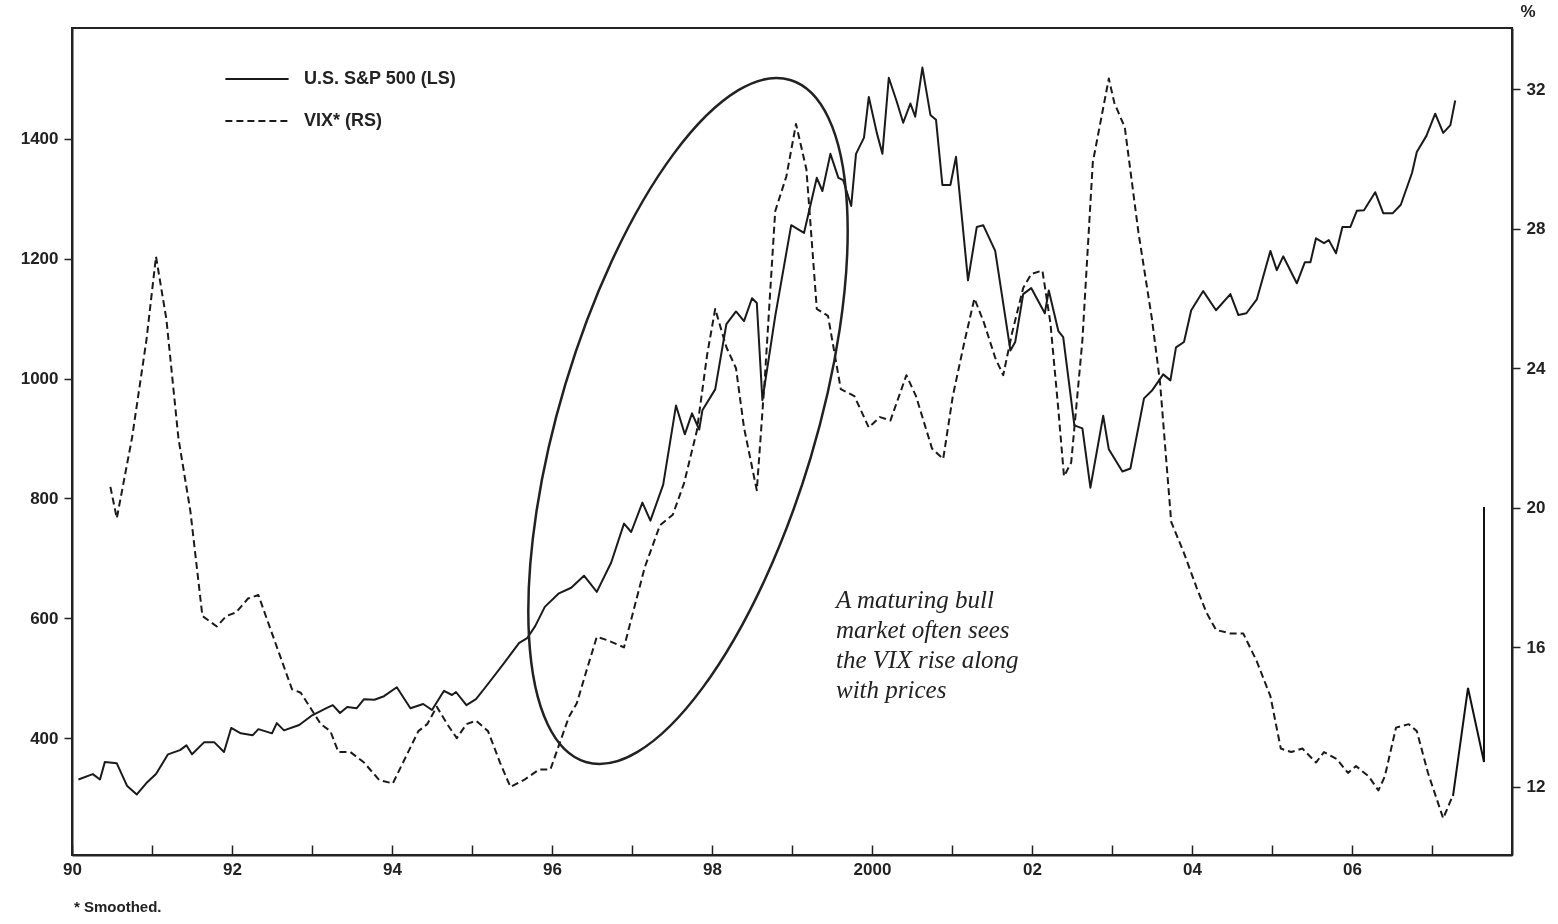  Describe the element at coordinates (1536, 89) in the screenshot. I see `y2-tick-label: 32` at that location.